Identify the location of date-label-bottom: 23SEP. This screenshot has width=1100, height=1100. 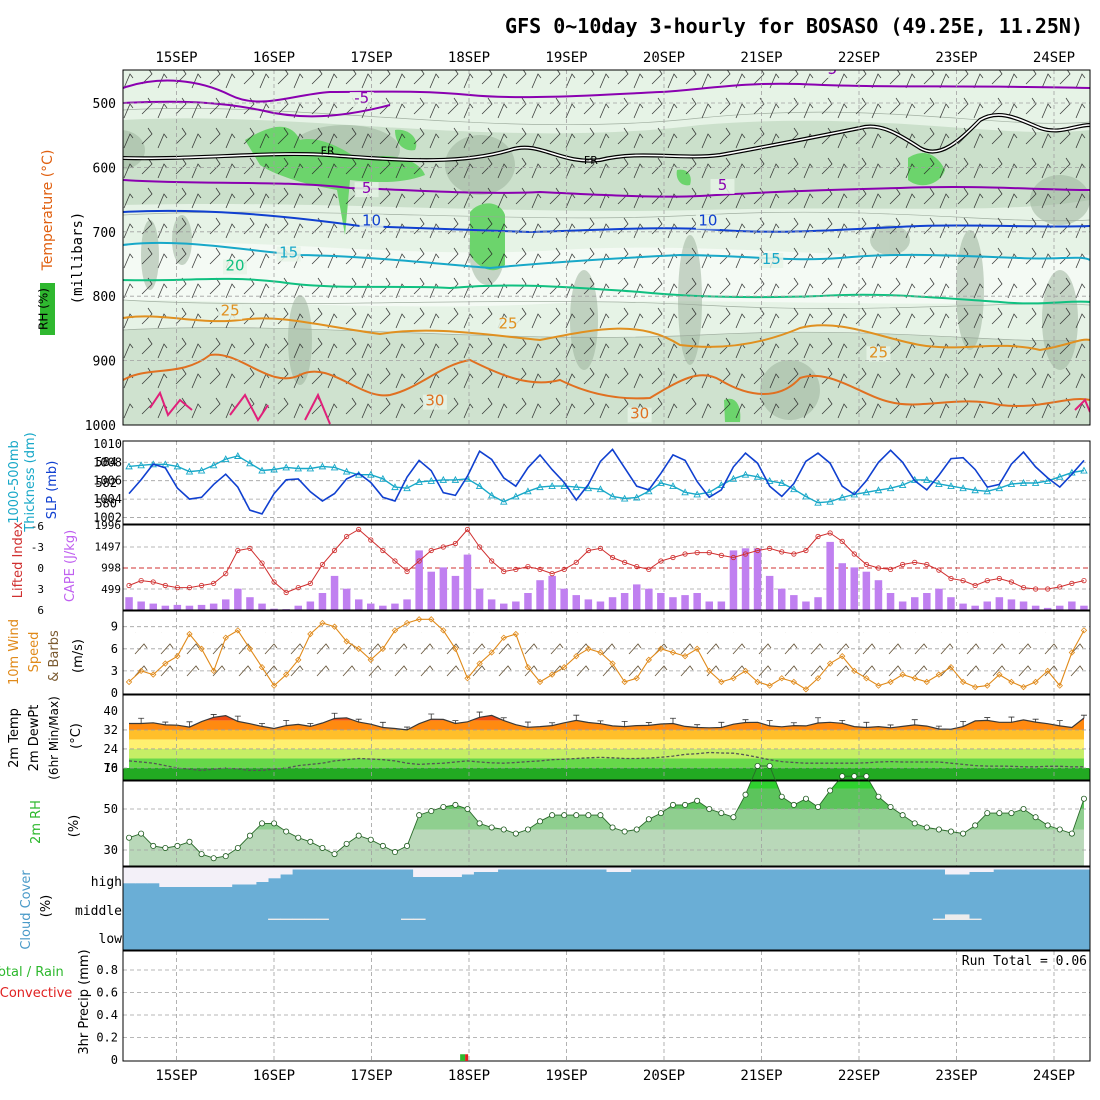
(956, 1076).